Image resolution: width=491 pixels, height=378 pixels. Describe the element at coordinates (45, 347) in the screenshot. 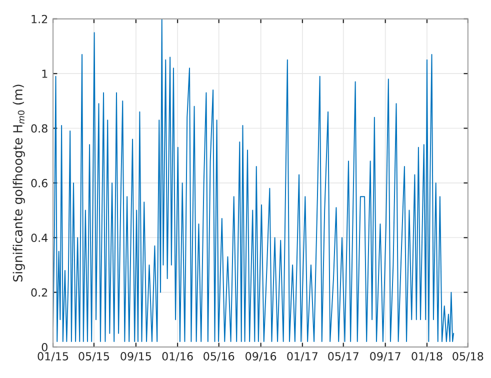

I see `y-tick-label: 0` at that location.